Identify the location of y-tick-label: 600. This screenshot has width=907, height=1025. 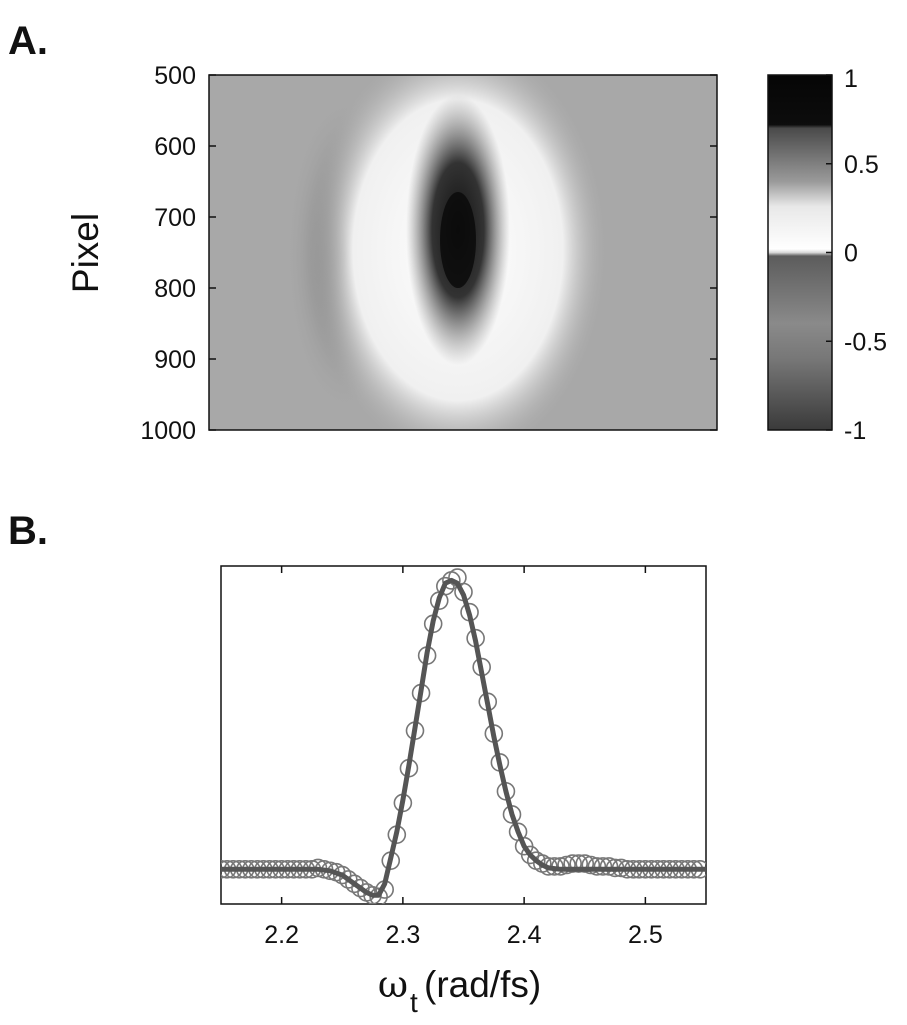
(175, 147).